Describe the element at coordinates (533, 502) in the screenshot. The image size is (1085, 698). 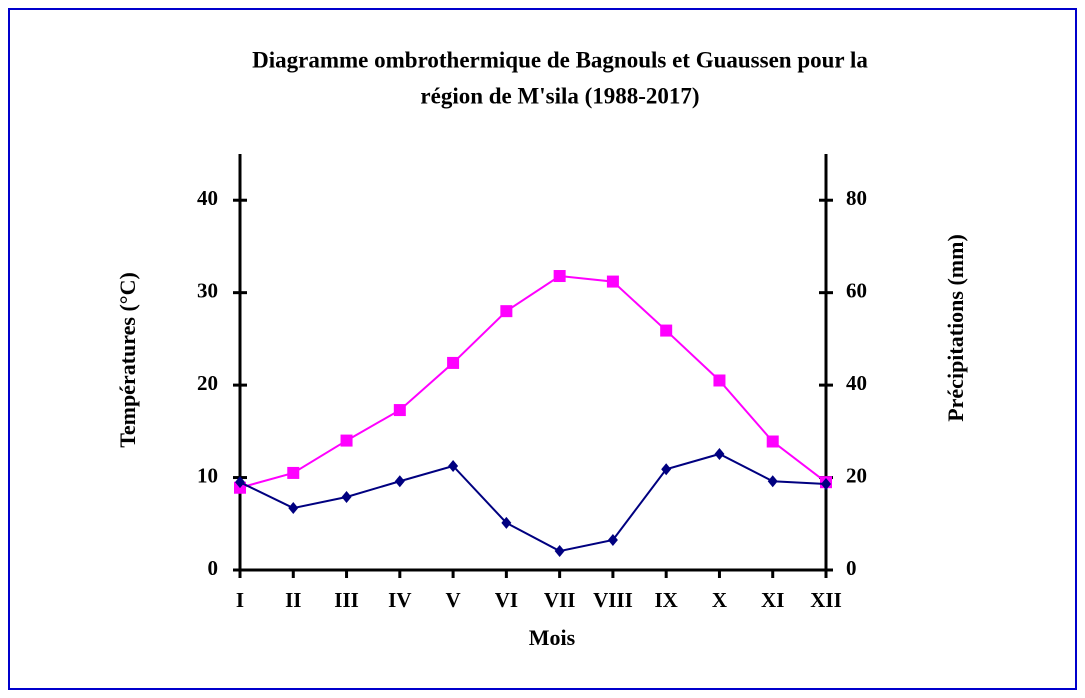
I see `series-line` at that location.